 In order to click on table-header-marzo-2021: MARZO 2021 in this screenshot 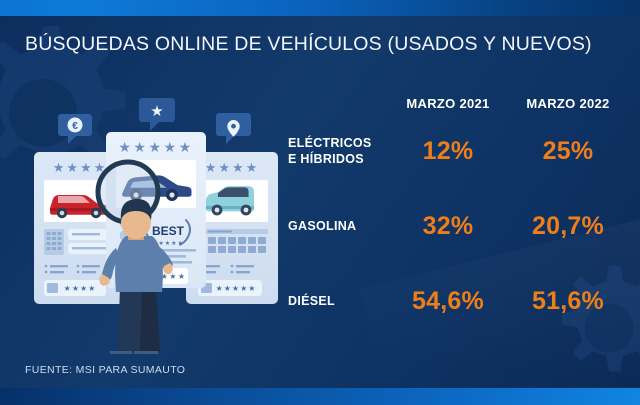, I will do `click(448, 103)`.